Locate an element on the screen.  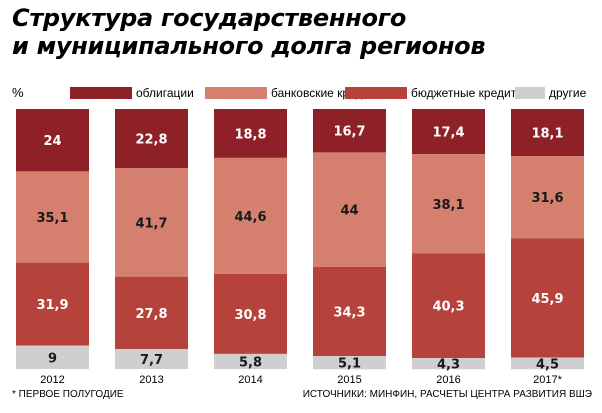
value-label: 22,8 is located at coordinates (151, 140).